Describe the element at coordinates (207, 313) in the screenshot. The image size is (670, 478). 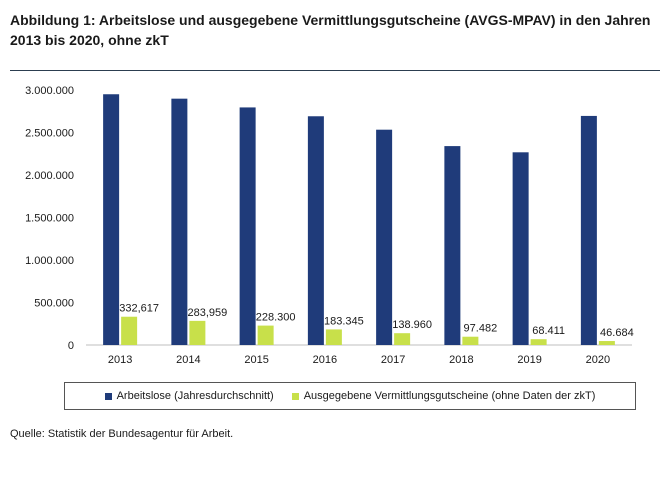
I see `data-label-vermittlungsgutscheine: 283,959` at that location.